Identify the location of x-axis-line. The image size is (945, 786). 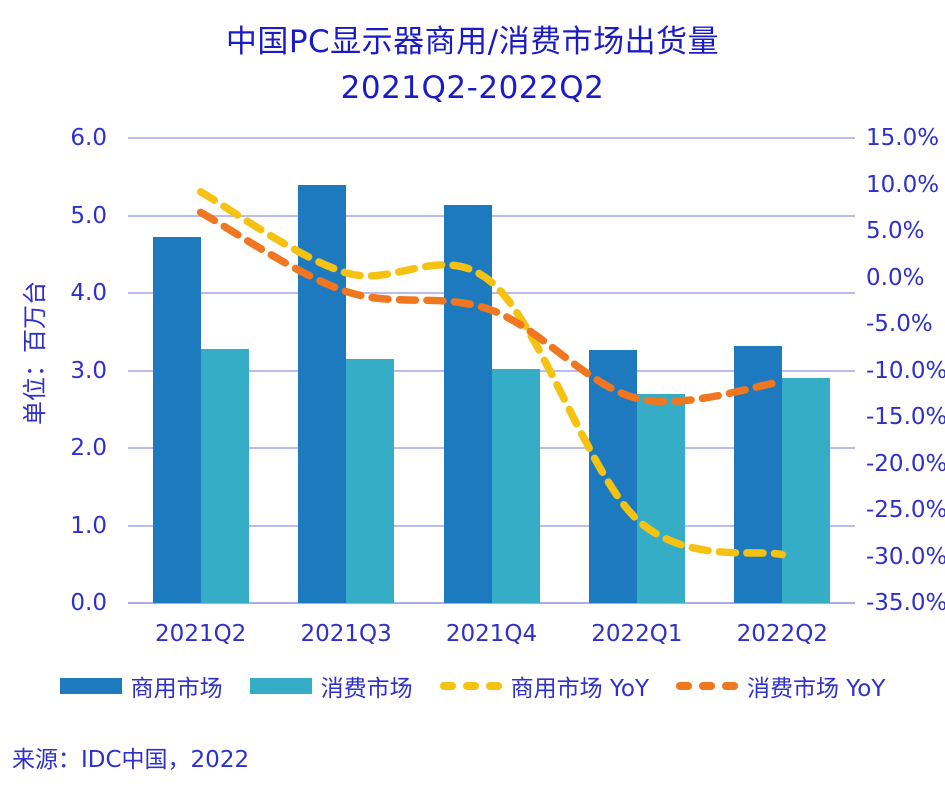
(491, 603).